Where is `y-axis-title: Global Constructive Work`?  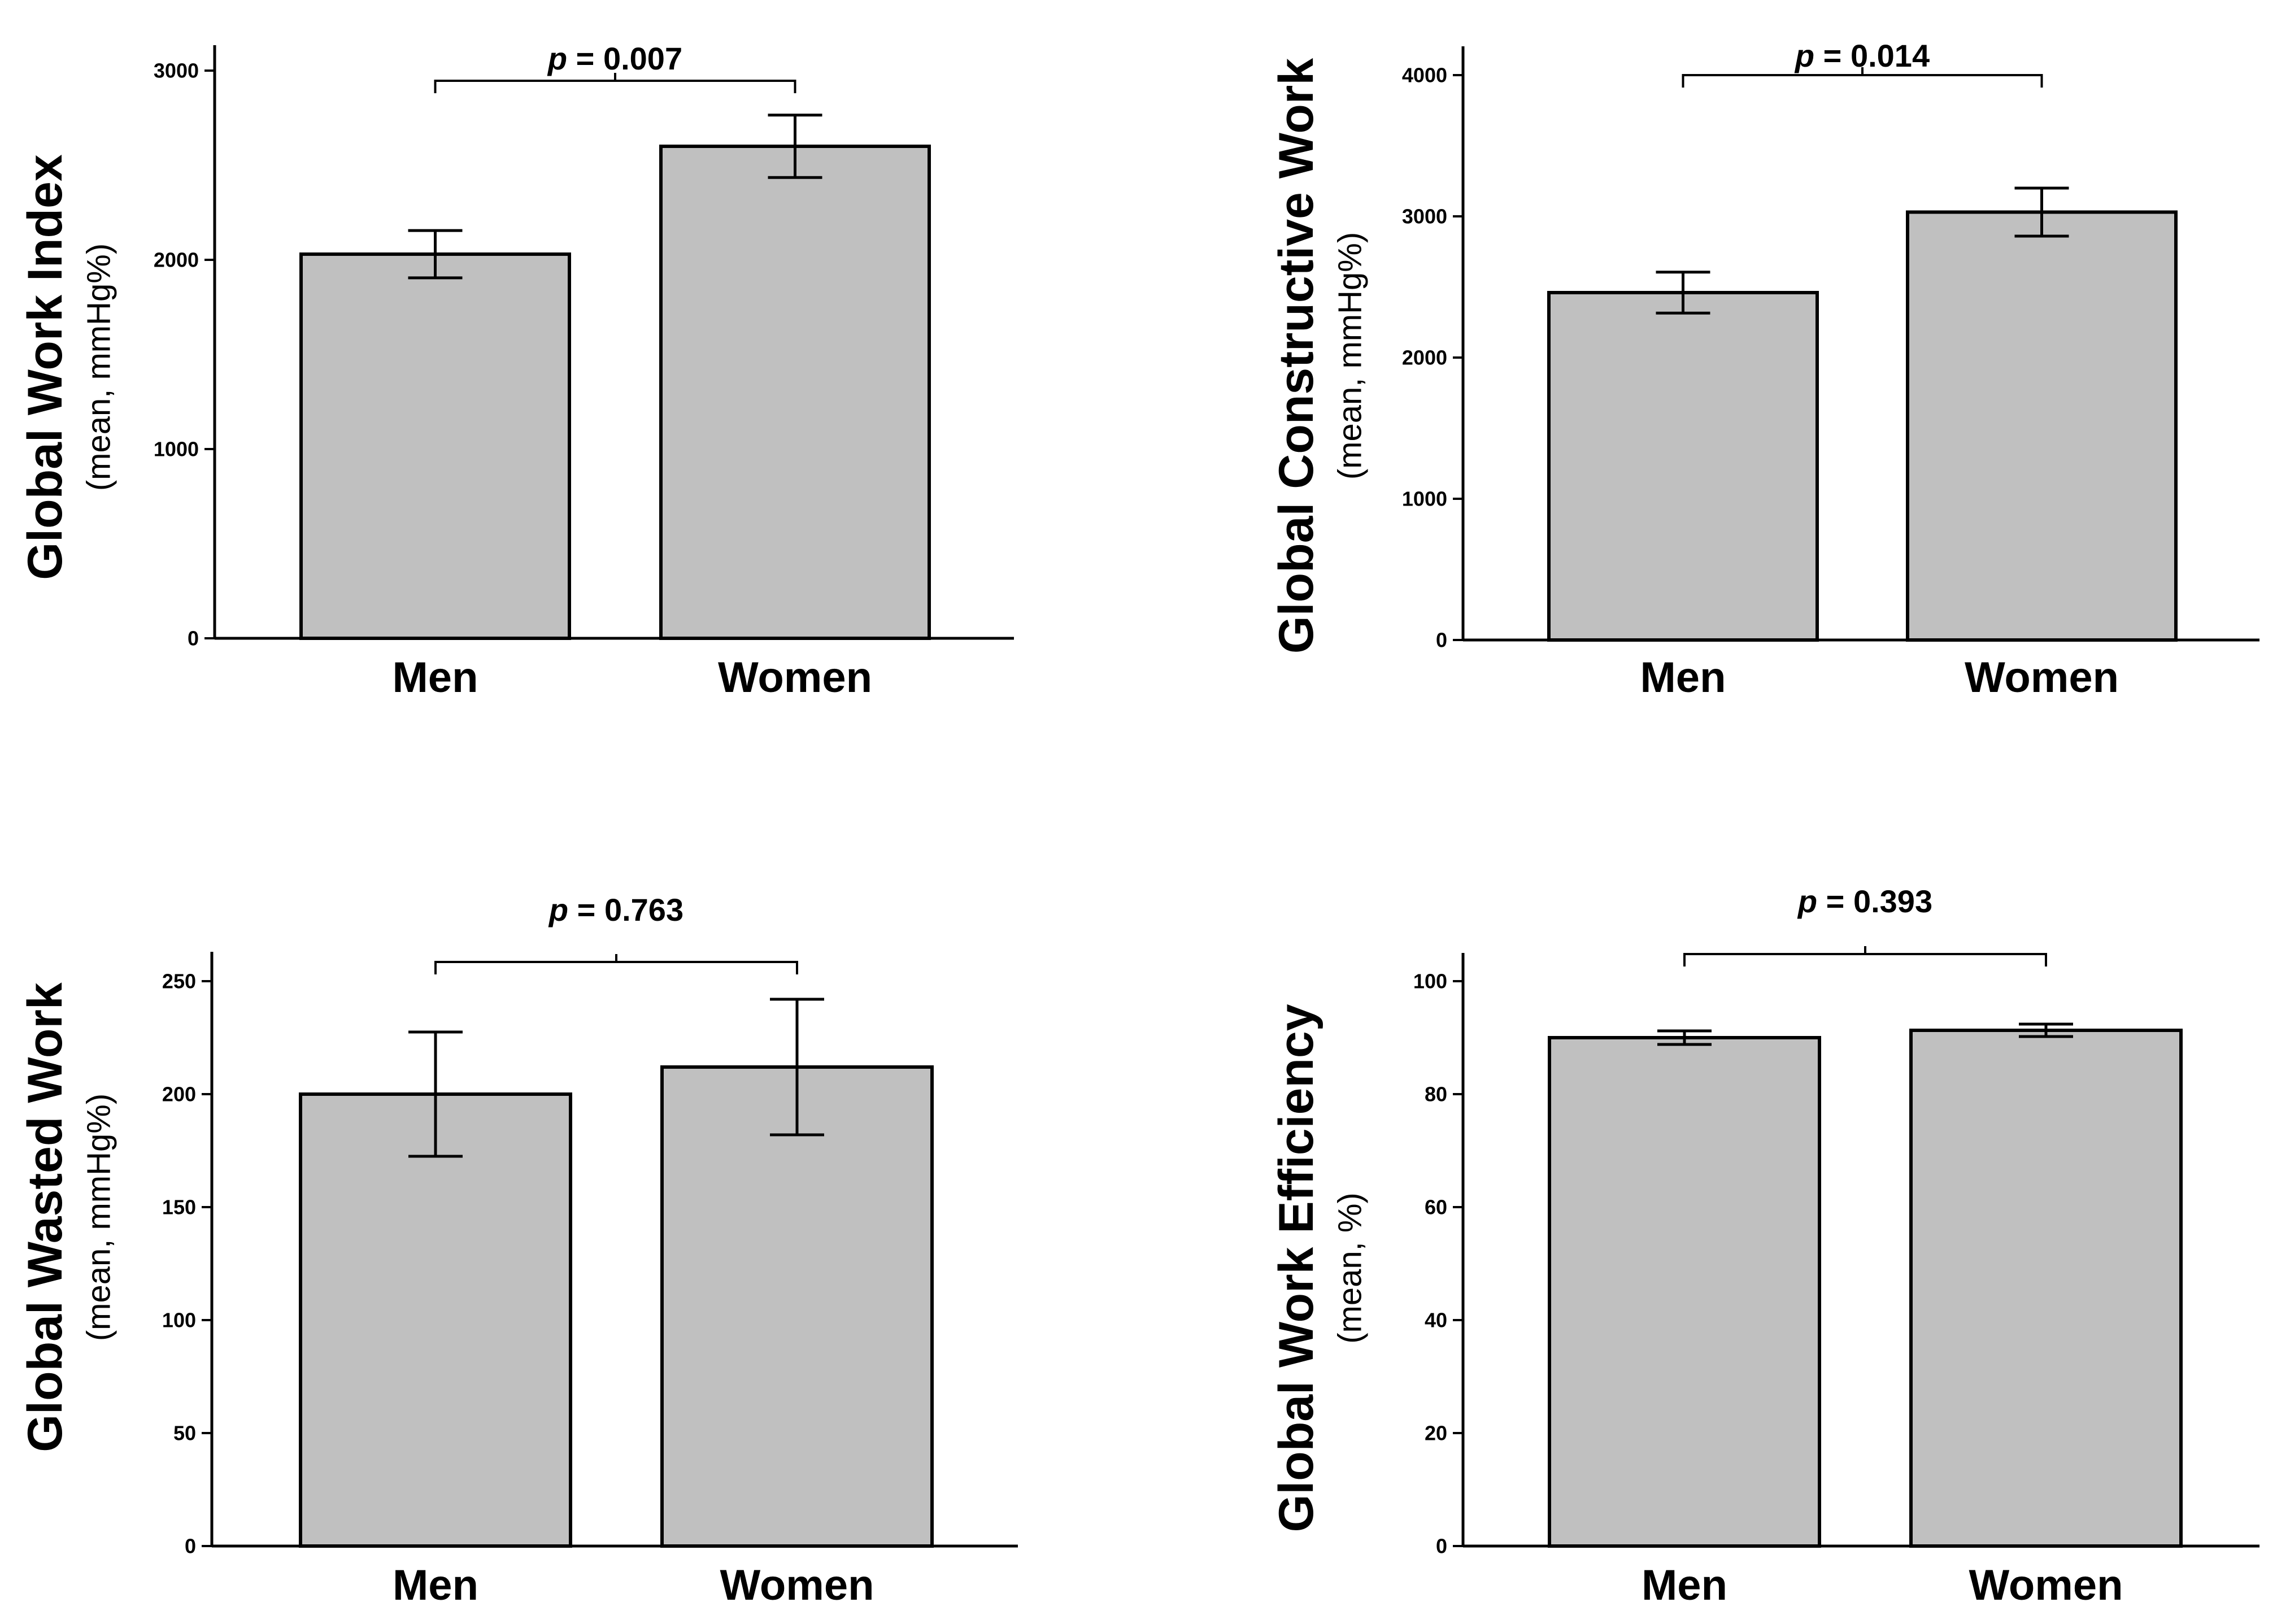 y-axis-title: Global Constructive Work is located at coordinates (1296, 356).